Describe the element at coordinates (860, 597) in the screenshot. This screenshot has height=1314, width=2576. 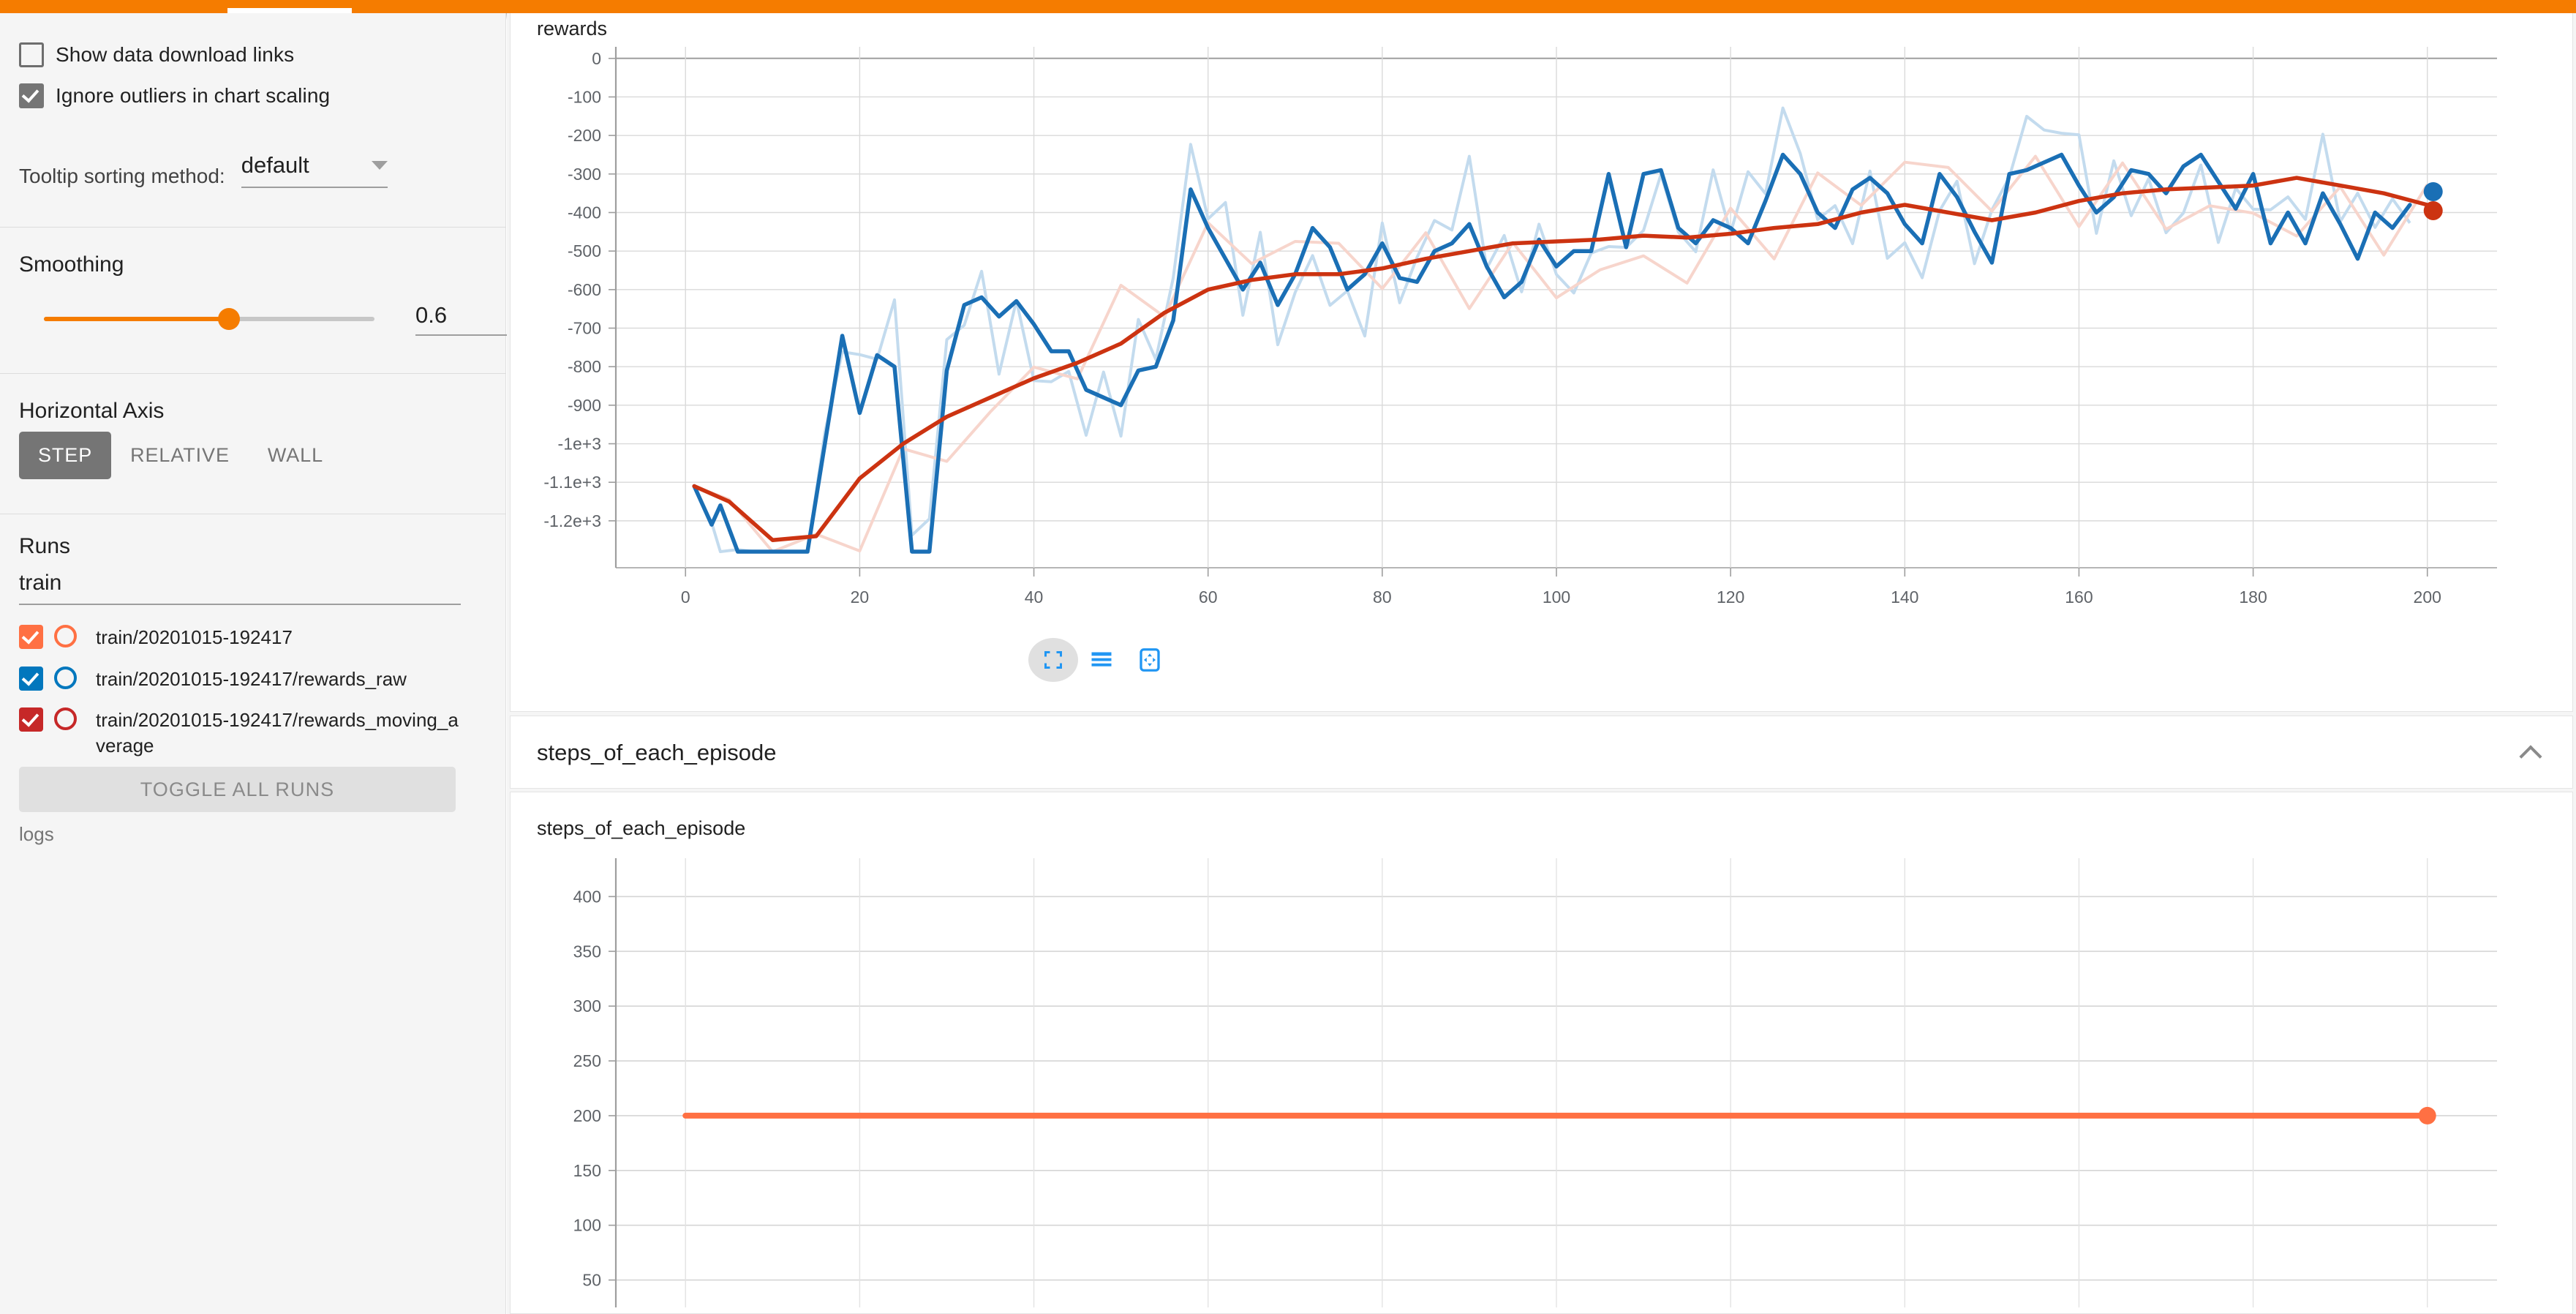
I see `svg-text: 20` at that location.